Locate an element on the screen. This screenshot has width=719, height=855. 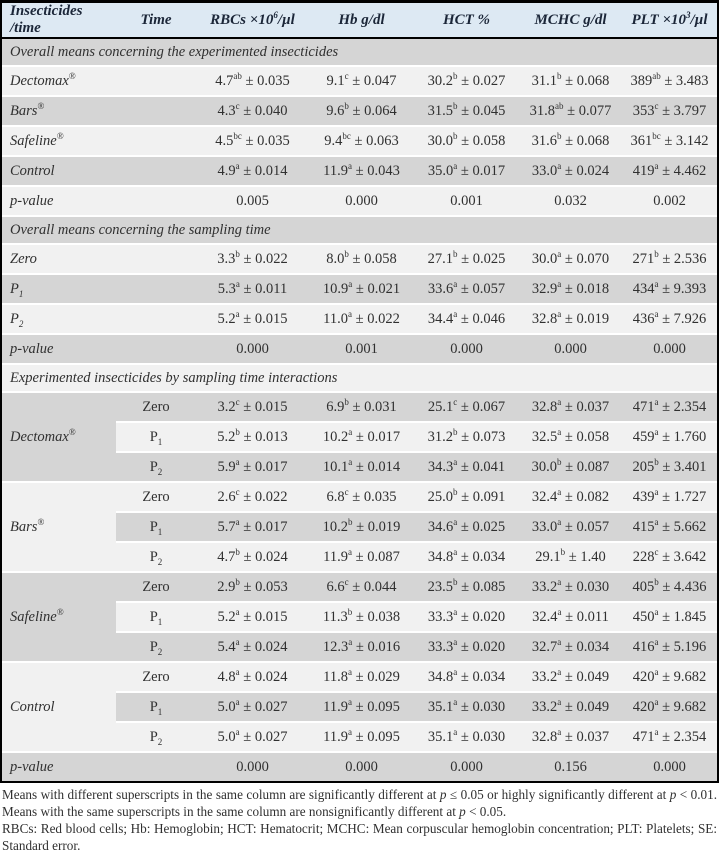
row-label: Safeline® is located at coordinates (59, 142).